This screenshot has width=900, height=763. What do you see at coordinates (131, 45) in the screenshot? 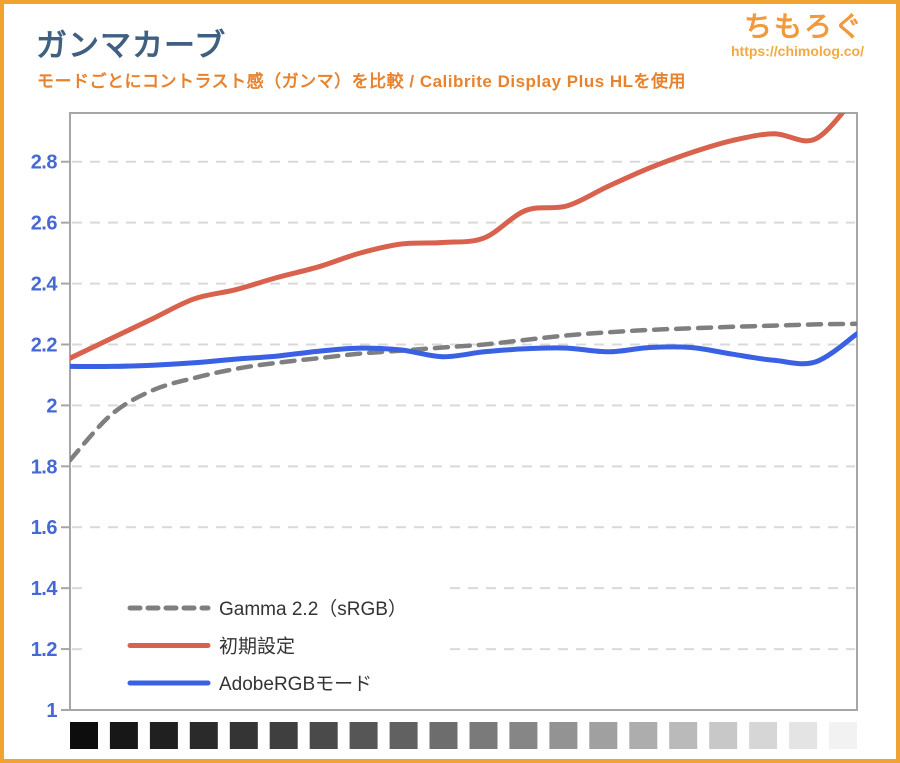
I see `page-title: ガンマカーブ` at bounding box center [131, 45].